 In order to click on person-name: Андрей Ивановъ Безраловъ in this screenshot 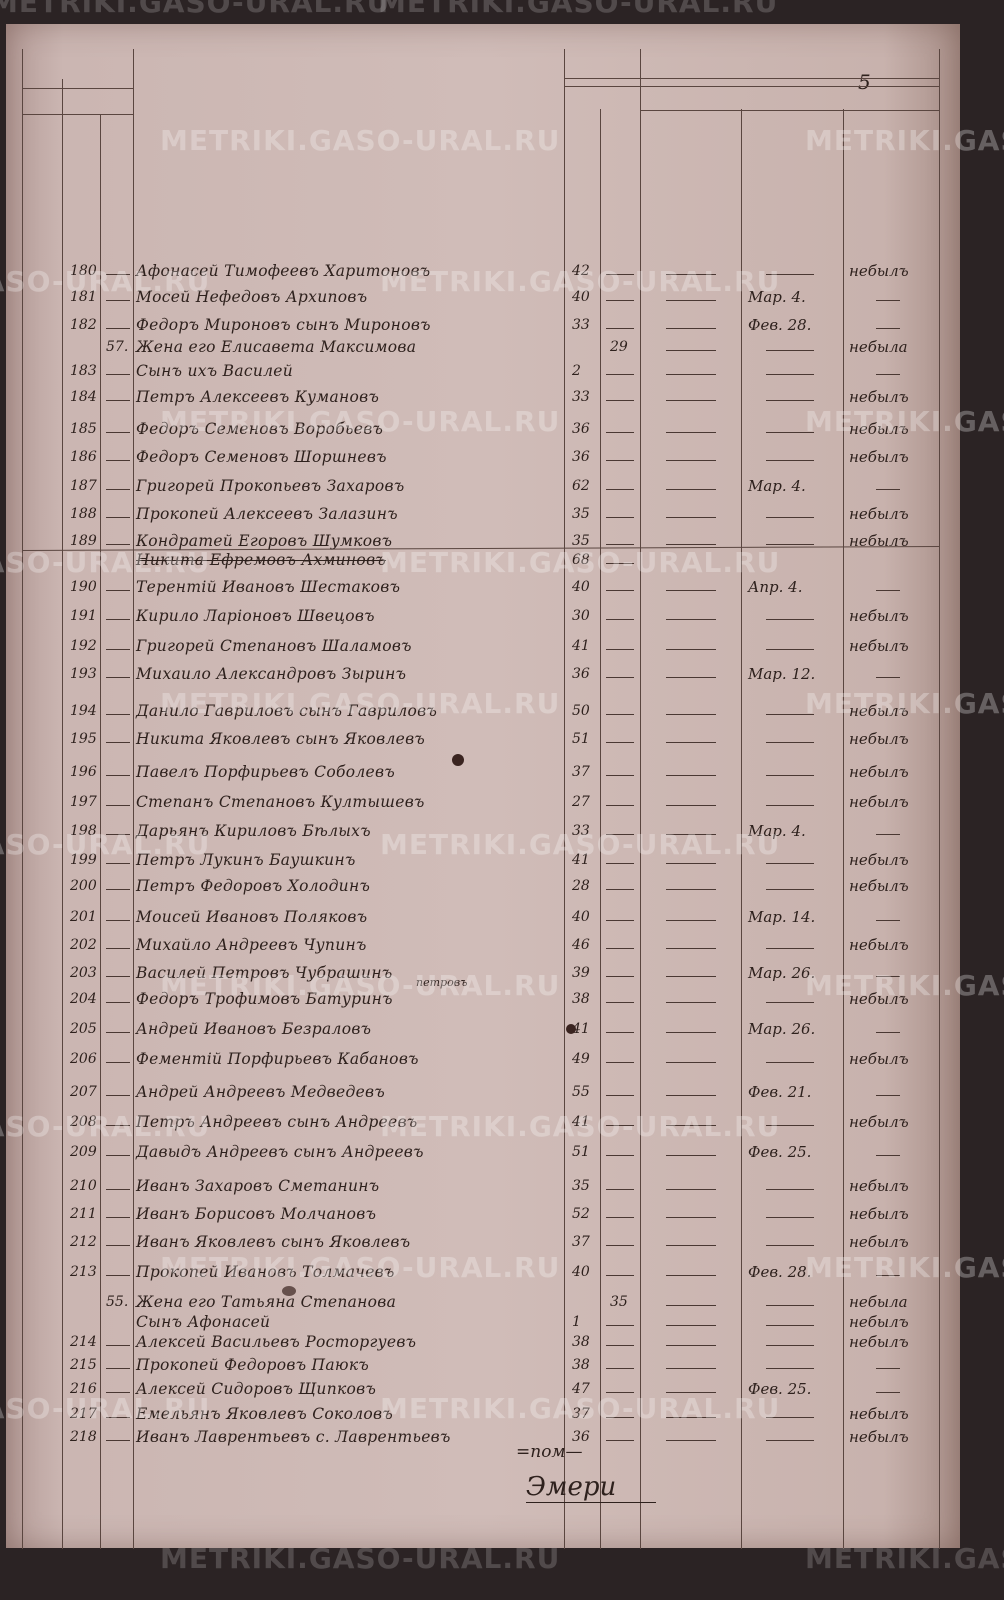, I will do `click(254, 1029)`.